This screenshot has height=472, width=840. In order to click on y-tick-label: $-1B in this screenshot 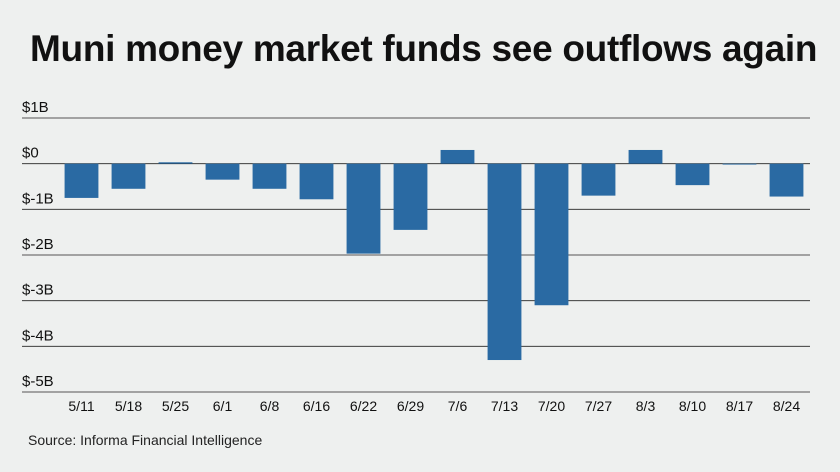, I will do `click(38, 198)`.